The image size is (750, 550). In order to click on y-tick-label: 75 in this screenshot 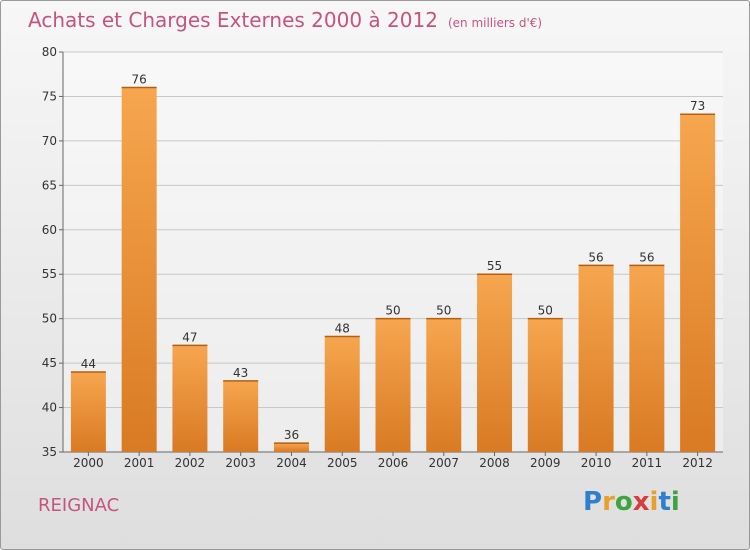, I will do `click(49, 96)`.